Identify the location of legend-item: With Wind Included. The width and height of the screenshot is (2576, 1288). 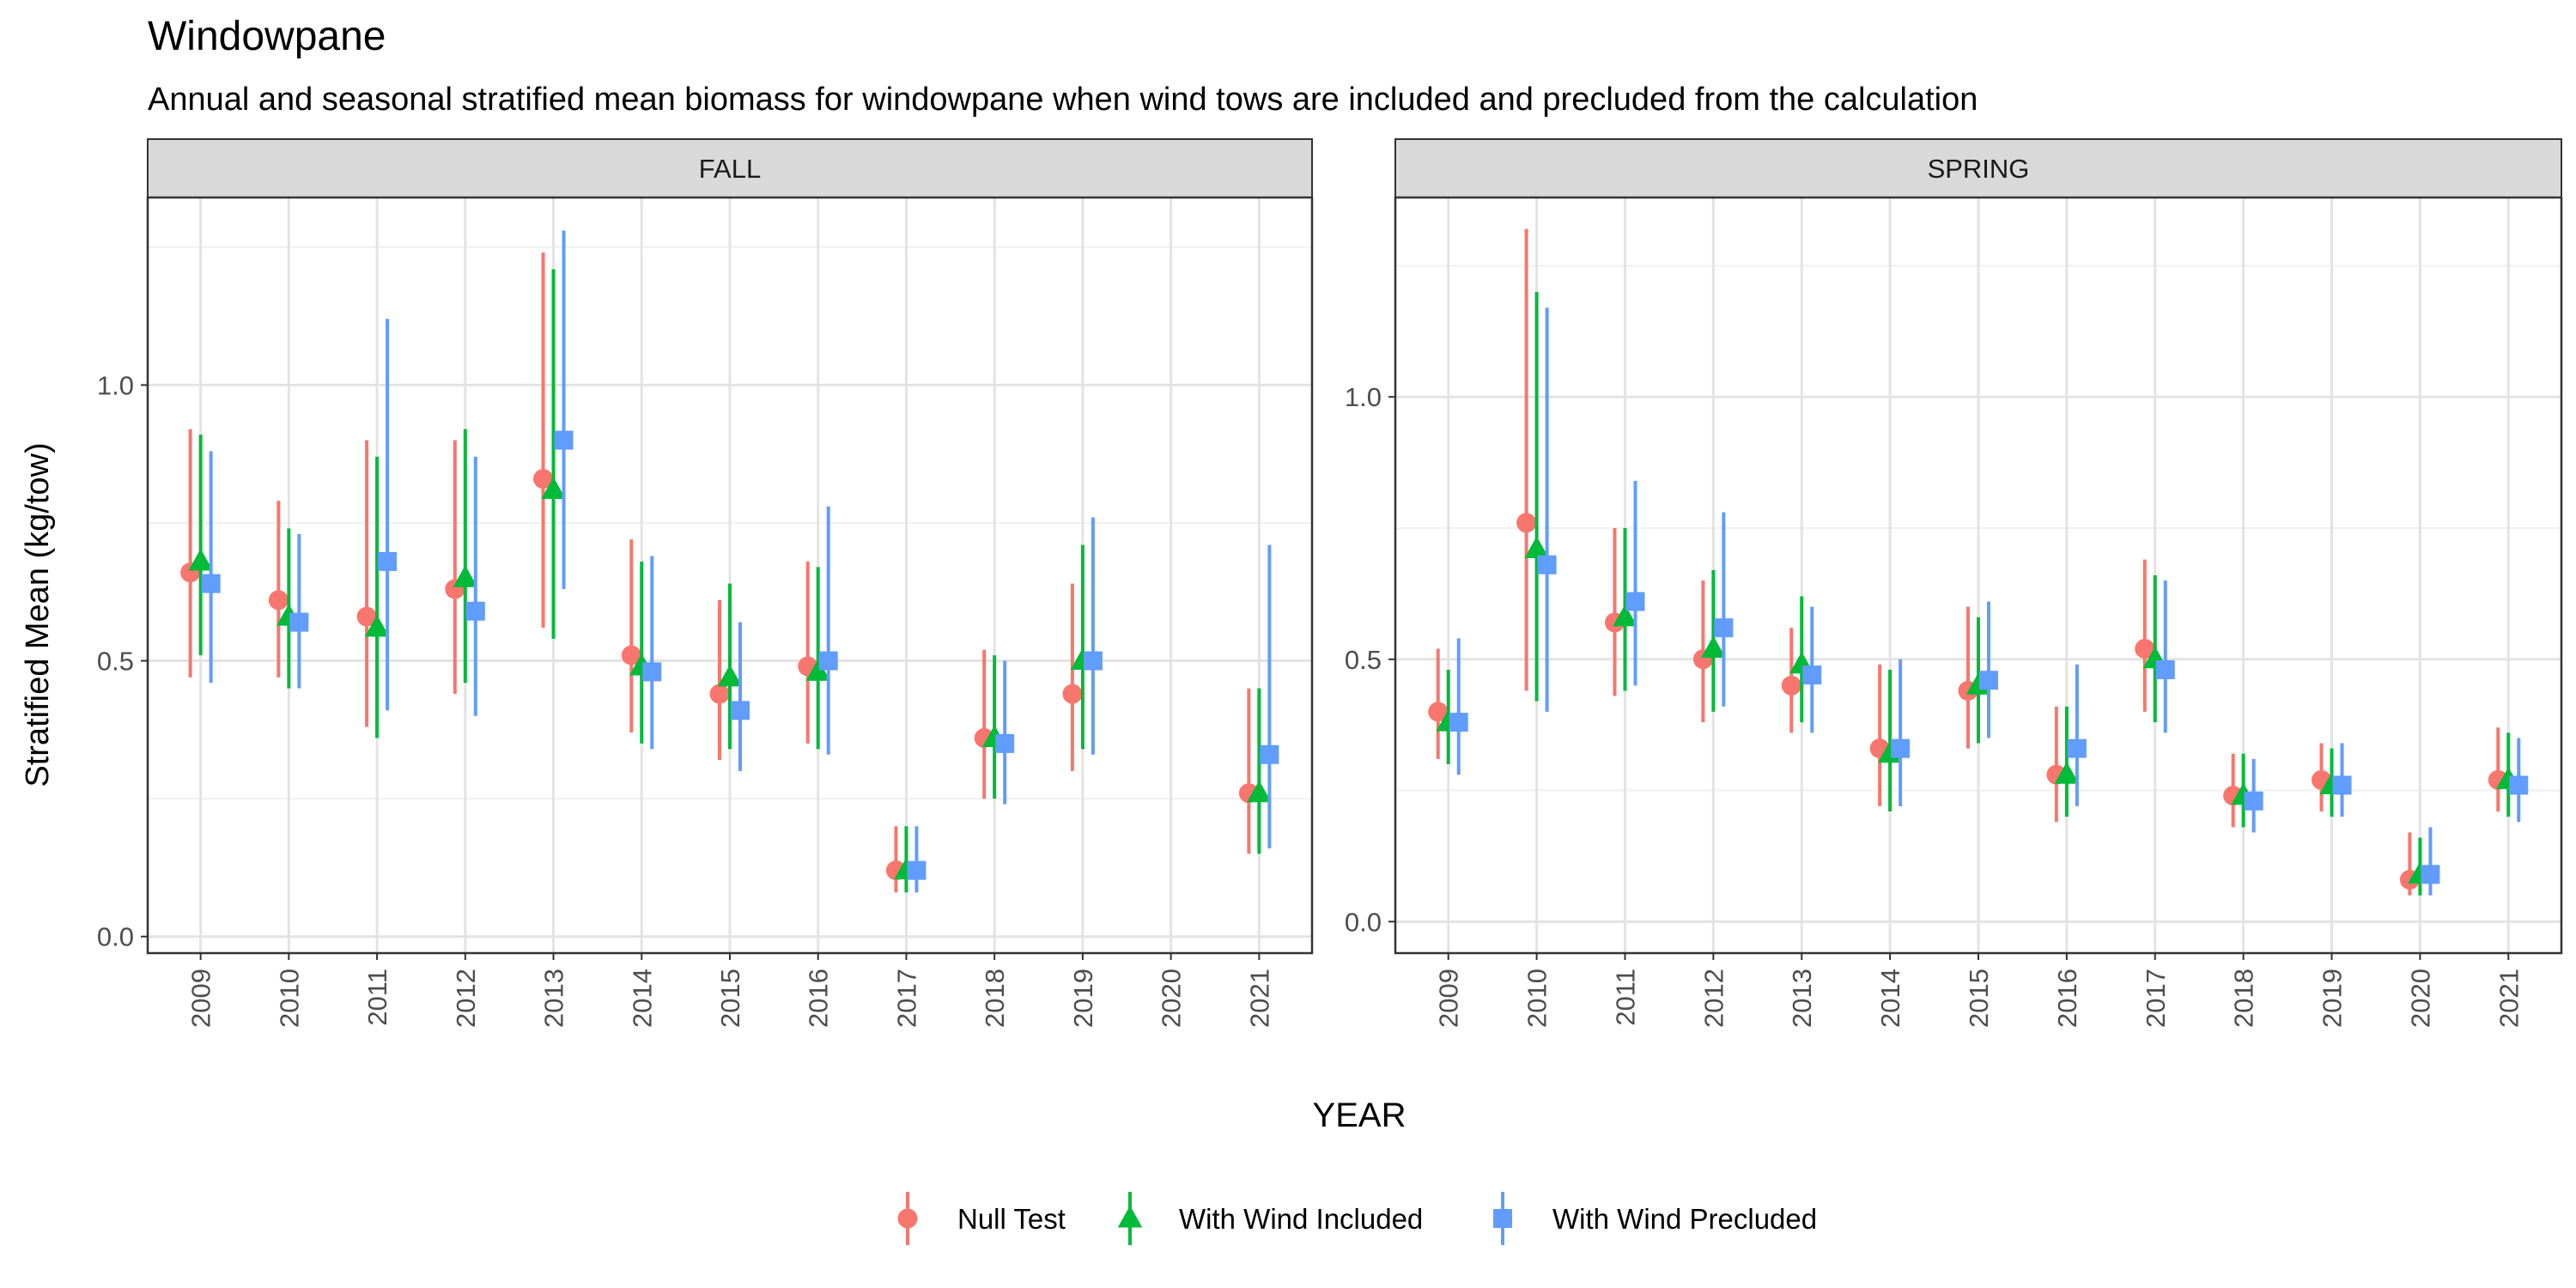
(1270, 1218).